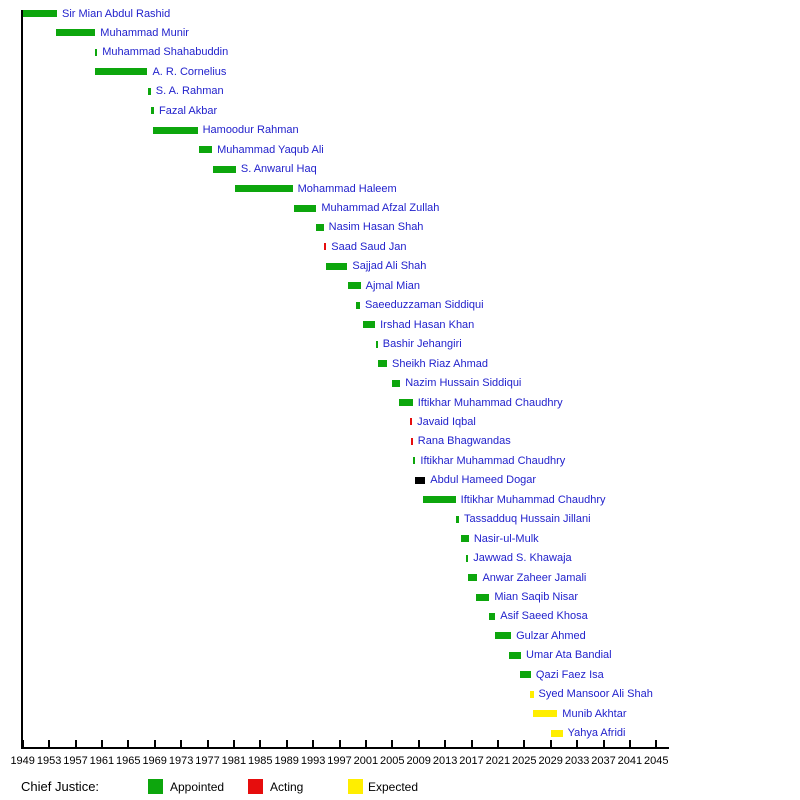  What do you see at coordinates (569, 655) in the screenshot?
I see `justice-name-label: Umar Ata Bandial` at bounding box center [569, 655].